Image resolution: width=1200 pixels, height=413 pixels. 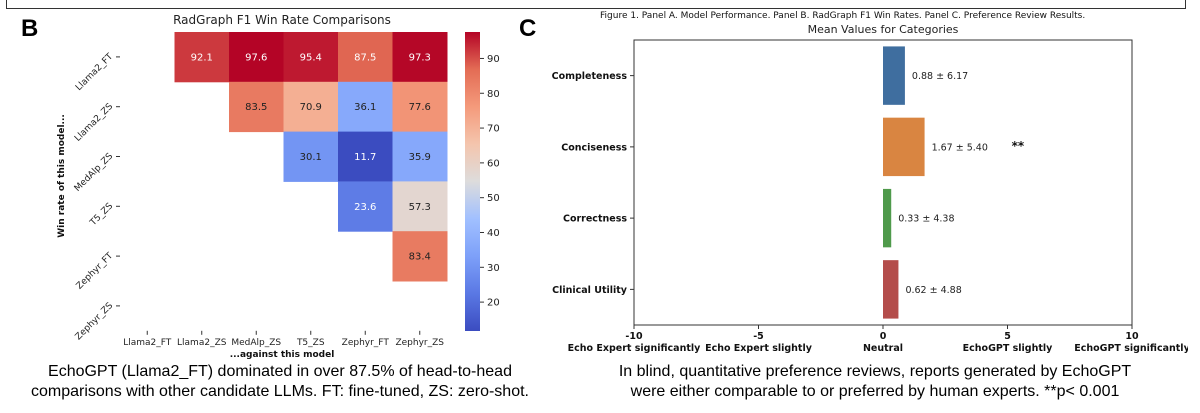 What do you see at coordinates (960, 147) in the screenshot?
I see `bar-value-label: 1.67 ± 5.40` at bounding box center [960, 147].